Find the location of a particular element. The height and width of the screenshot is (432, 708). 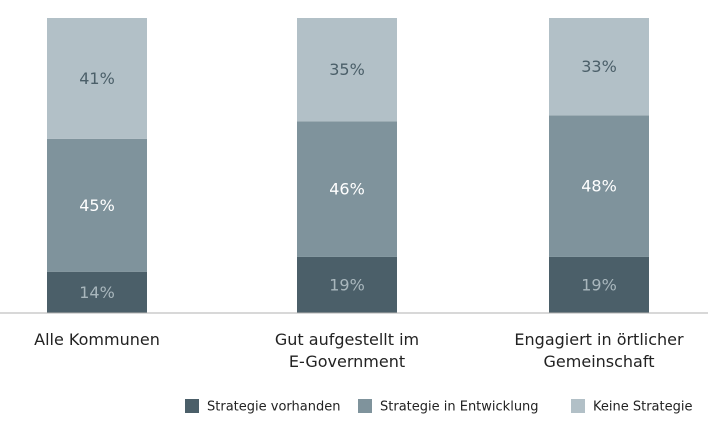

legend-label: Strategie vorhanden is located at coordinates (273, 407).